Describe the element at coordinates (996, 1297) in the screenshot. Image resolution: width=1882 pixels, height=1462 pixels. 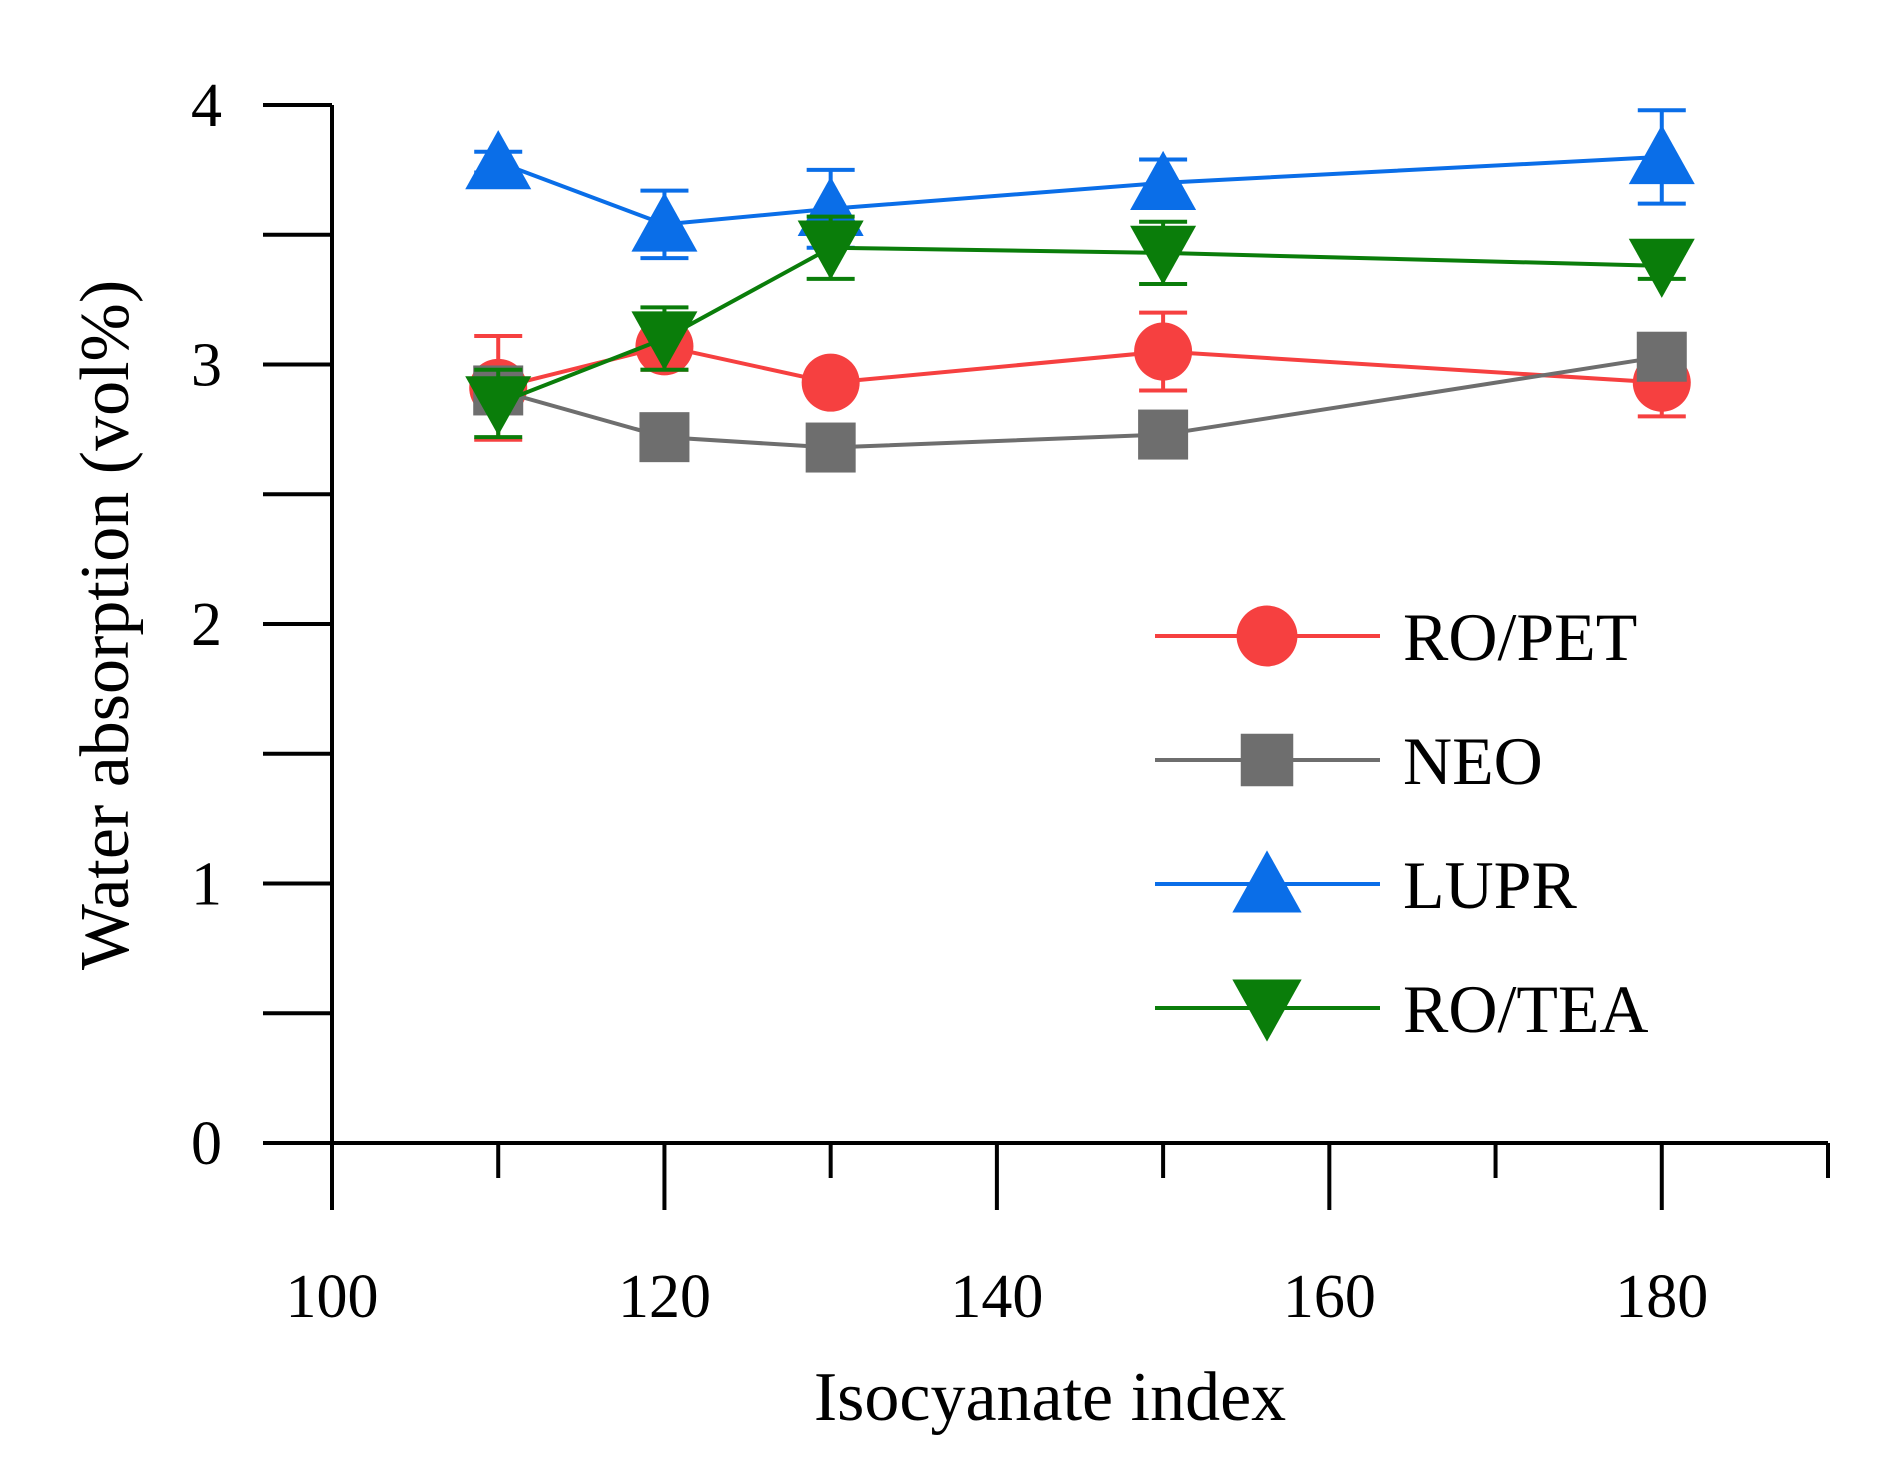
I see `x-tick-label: 140` at that location.